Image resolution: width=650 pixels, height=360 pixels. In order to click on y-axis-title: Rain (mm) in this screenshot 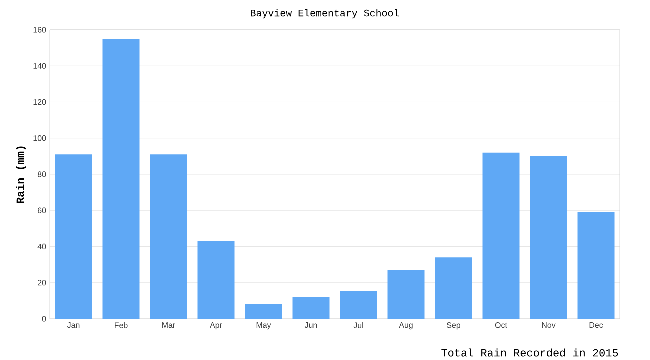, I will do `click(21, 175)`.